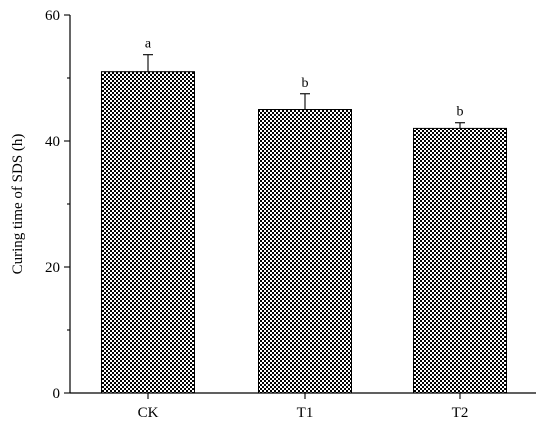 Image resolution: width=550 pixels, height=432 pixels. What do you see at coordinates (148, 232) in the screenshot?
I see `bar-ck` at bounding box center [148, 232].